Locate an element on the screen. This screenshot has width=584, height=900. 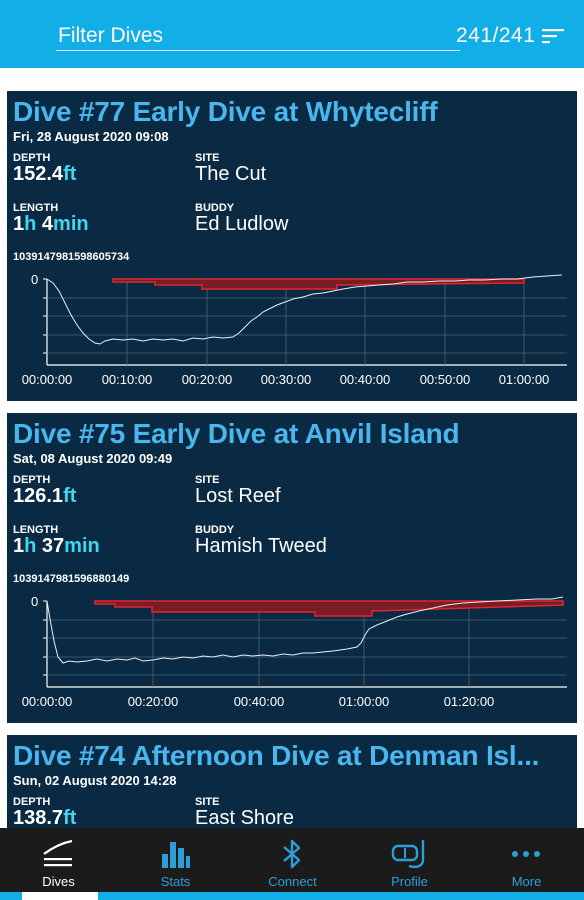
length-value: 1h 4min is located at coordinates (51, 224).